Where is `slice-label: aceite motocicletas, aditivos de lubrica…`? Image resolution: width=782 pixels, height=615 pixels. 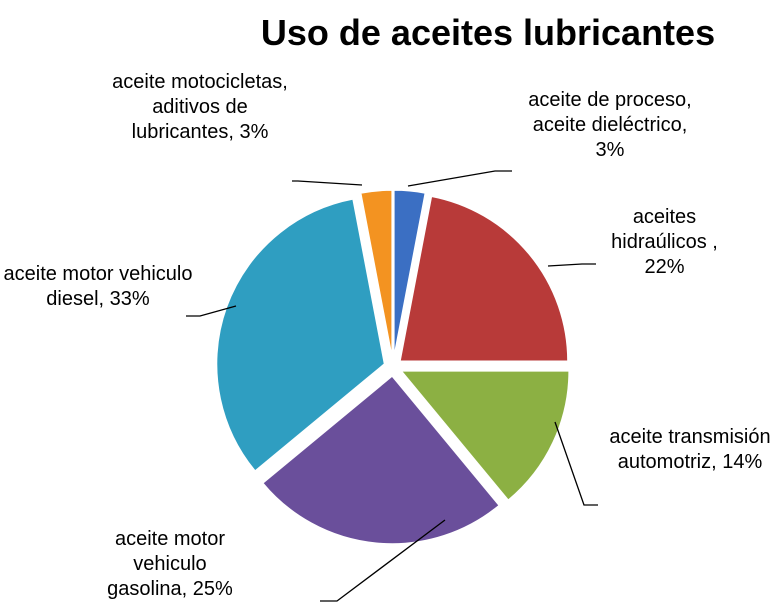
slice-label: aceite motocicletas, aditivos de lubrica… is located at coordinates (200, 107).